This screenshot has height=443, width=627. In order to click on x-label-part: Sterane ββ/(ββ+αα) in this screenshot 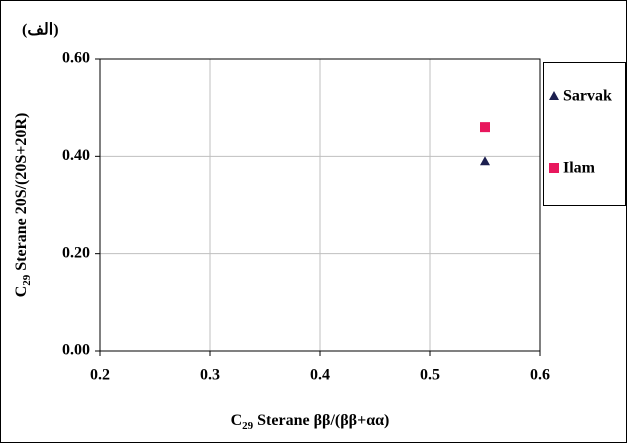, I will do `click(321, 420)`.